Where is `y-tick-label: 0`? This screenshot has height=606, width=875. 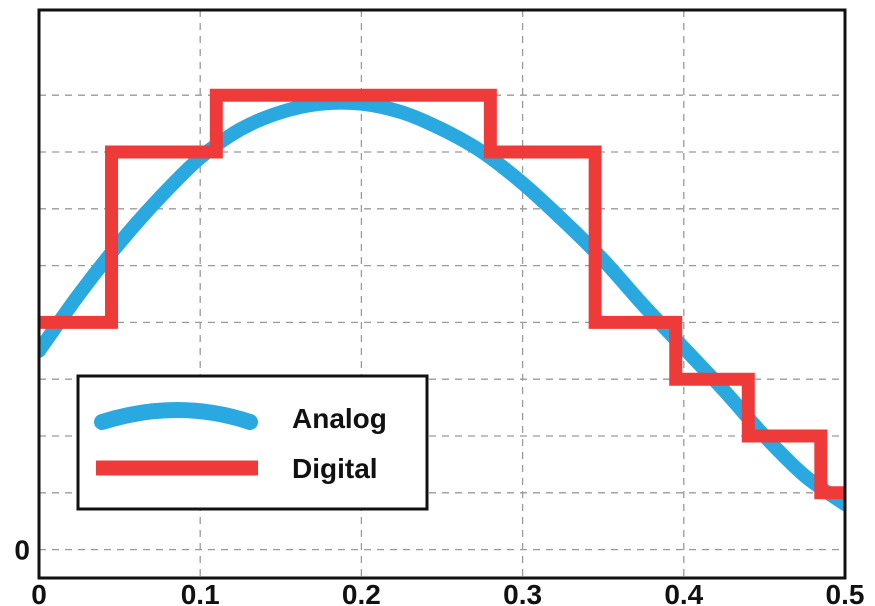 y-tick-label: 0 is located at coordinates (22, 550).